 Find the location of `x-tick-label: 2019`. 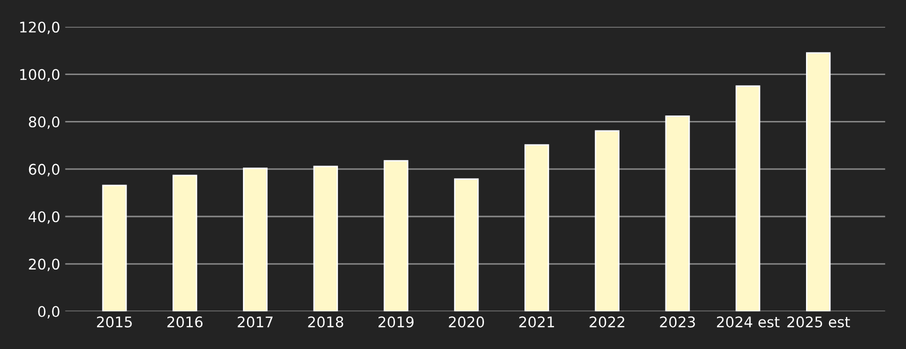

x-tick-label: 2019 is located at coordinates (396, 322).